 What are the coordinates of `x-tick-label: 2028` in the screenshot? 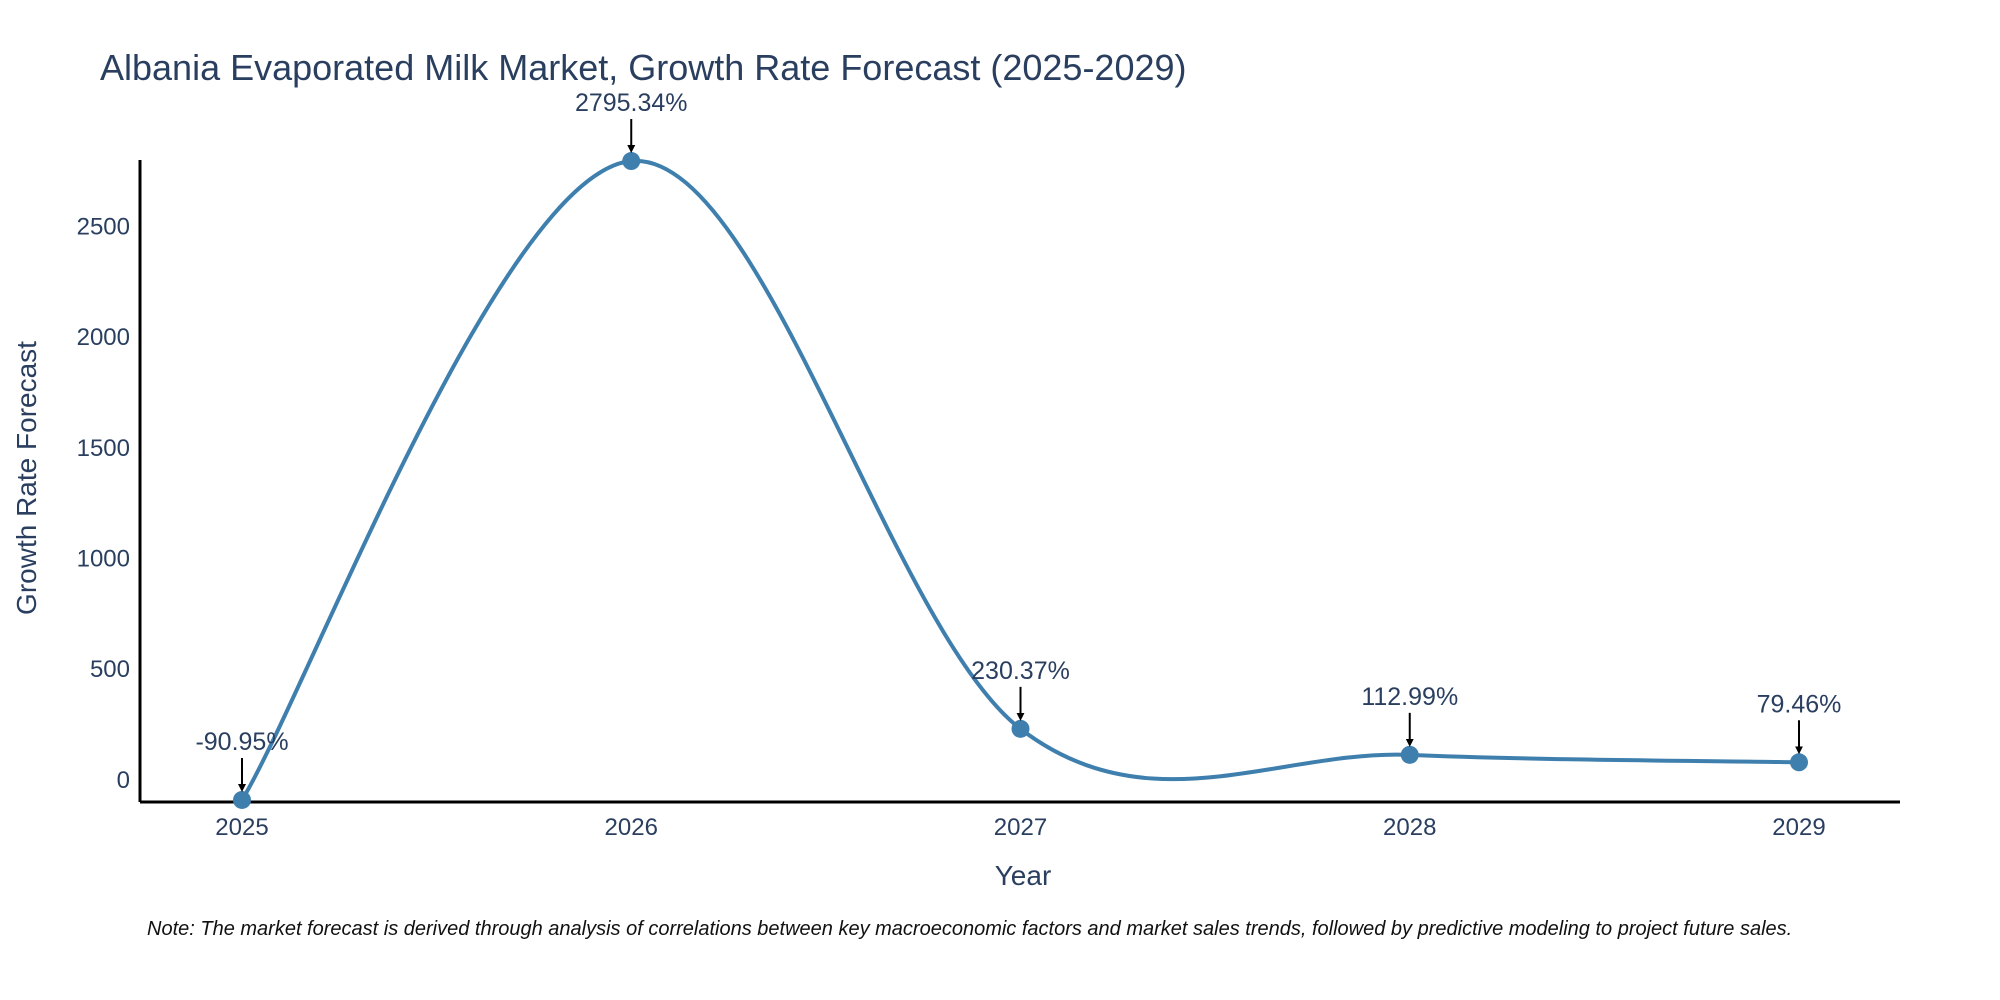 It's located at (1409, 827).